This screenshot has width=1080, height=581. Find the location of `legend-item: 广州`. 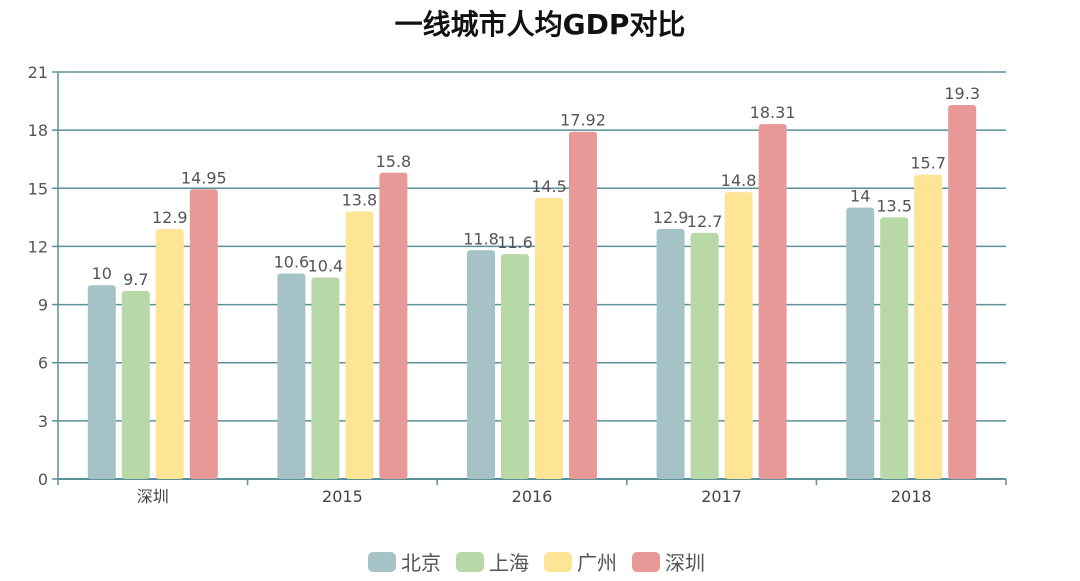

legend-item: 广州 is located at coordinates (580, 563).